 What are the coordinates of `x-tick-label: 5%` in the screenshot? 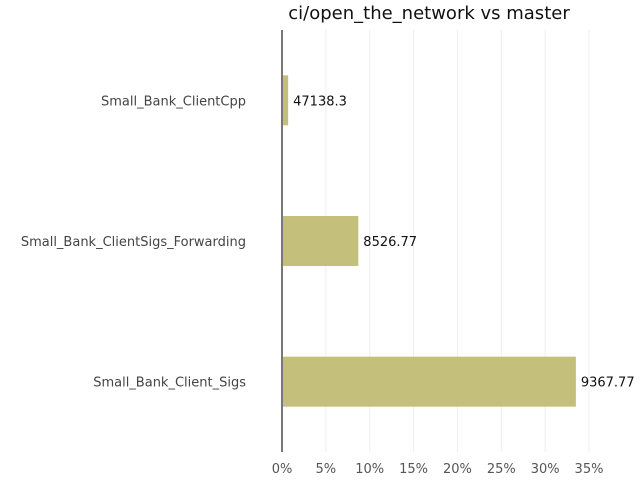 It's located at (326, 469).